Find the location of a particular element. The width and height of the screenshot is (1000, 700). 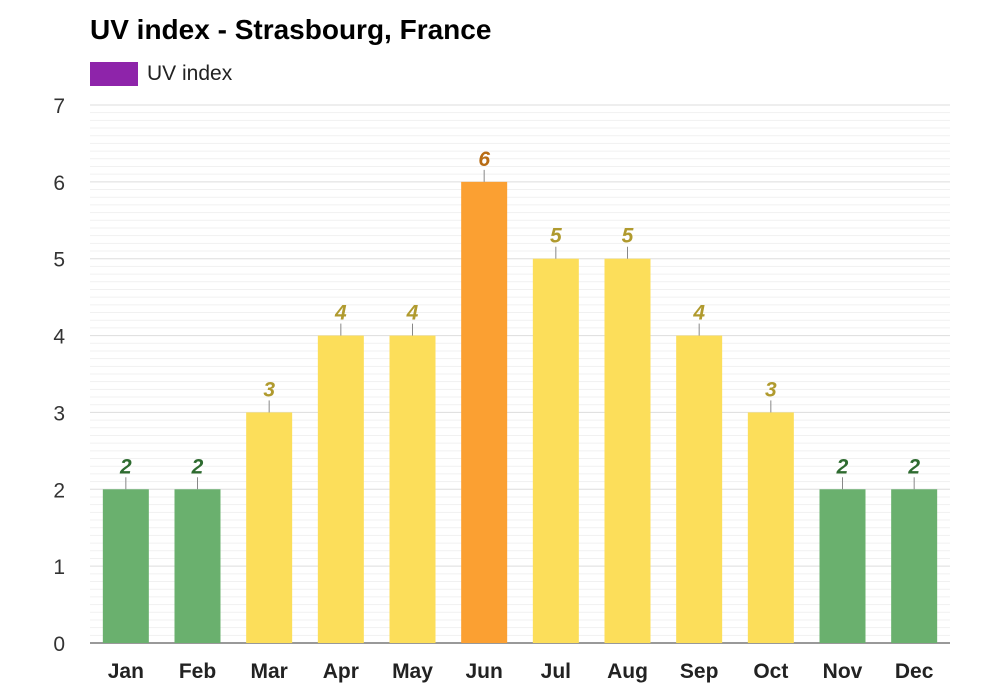

chart-title: UV index - Strasbourg, France is located at coordinates (291, 29).